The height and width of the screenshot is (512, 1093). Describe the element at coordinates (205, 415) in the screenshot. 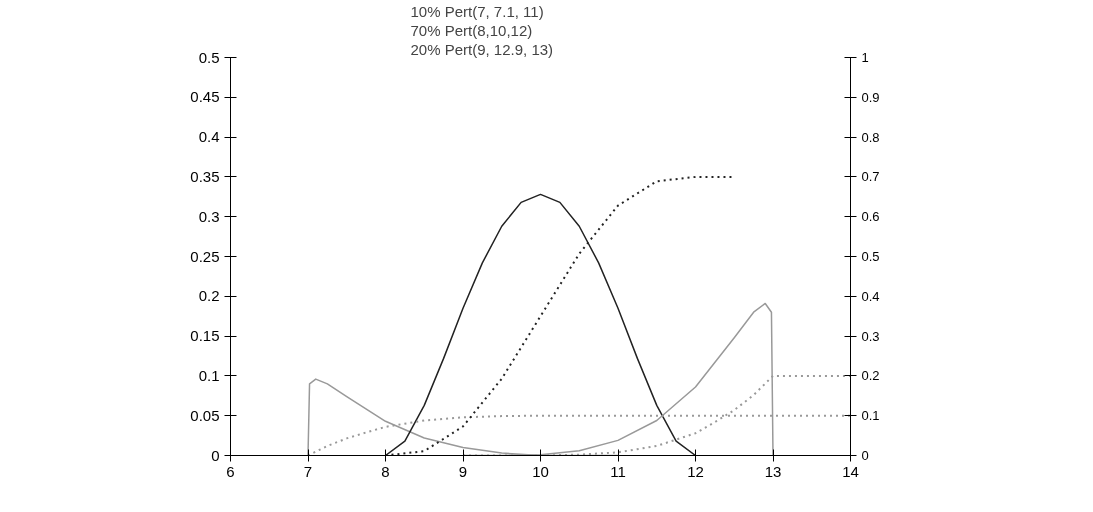

I see `y-tick-label: 0.05` at that location.